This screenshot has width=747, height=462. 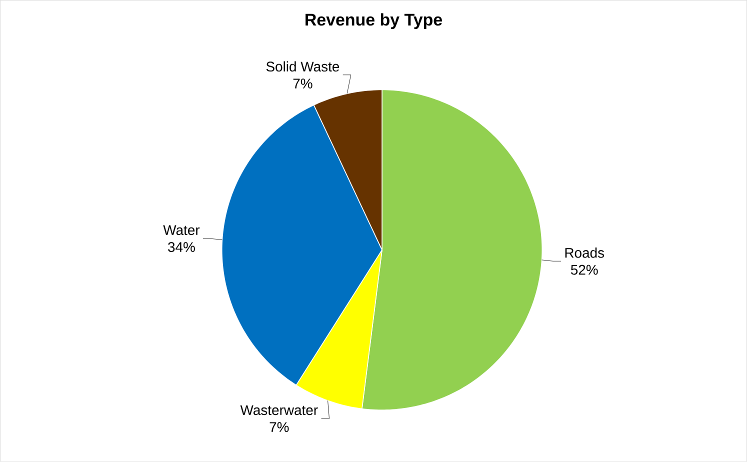 What do you see at coordinates (374, 21) in the screenshot?
I see `chart-title: Revenue by Type` at bounding box center [374, 21].